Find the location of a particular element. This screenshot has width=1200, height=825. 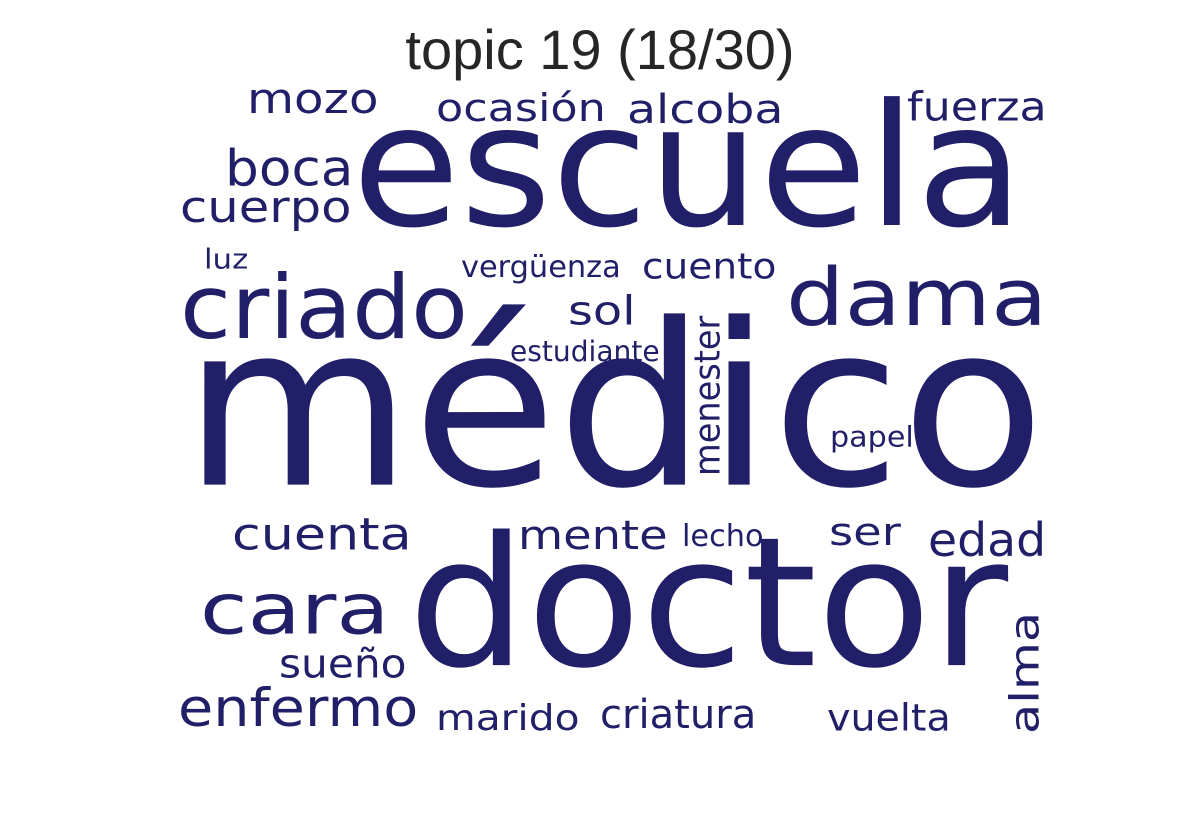

word-cuerpo: cuerpo is located at coordinates (266, 207).